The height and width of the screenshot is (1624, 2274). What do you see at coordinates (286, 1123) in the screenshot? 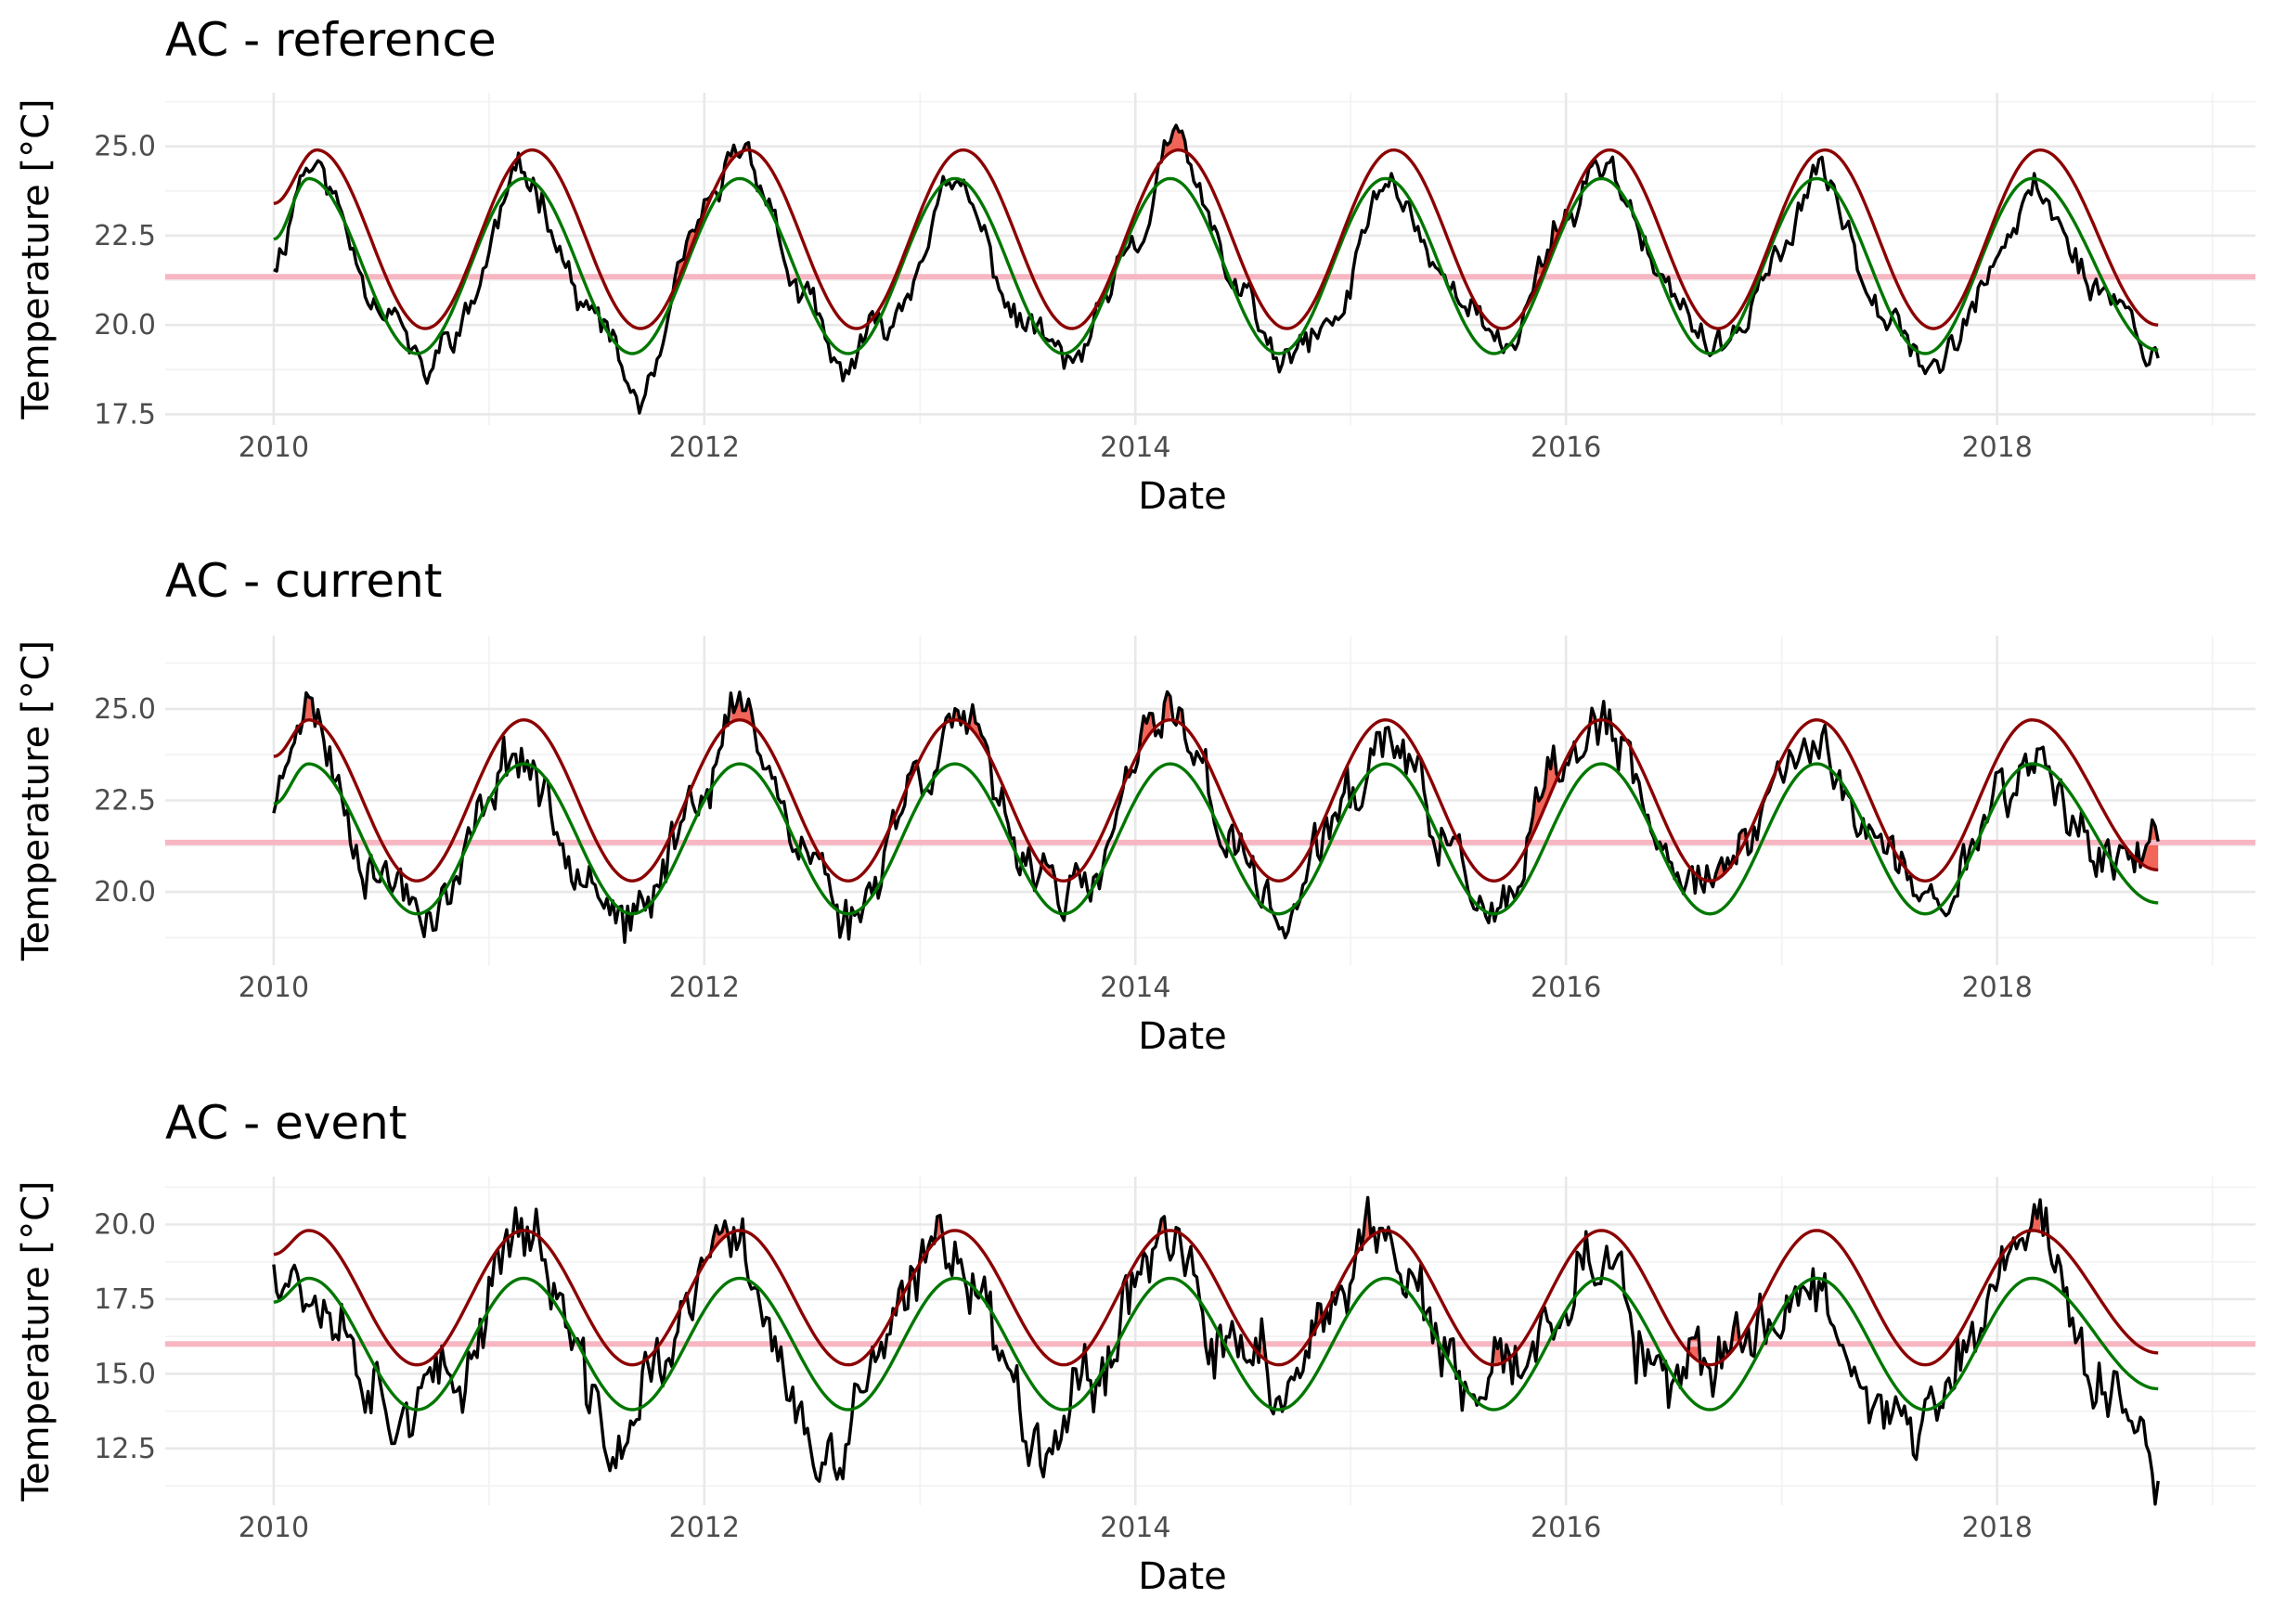
I see `panel-title: AC - event` at bounding box center [286, 1123].